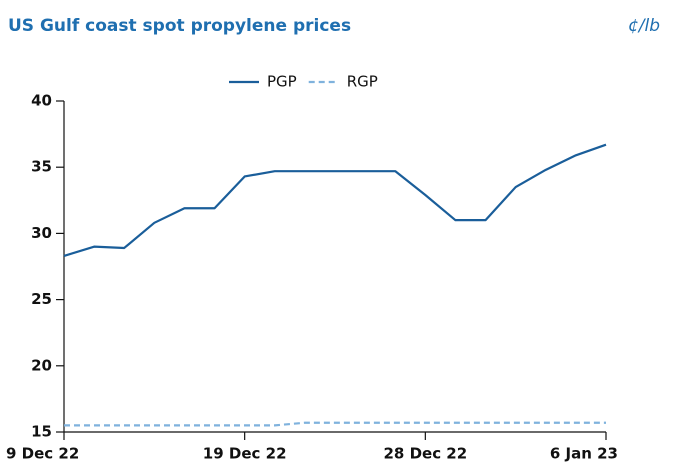  I want to click on legend-label: RGP, so click(362, 82).